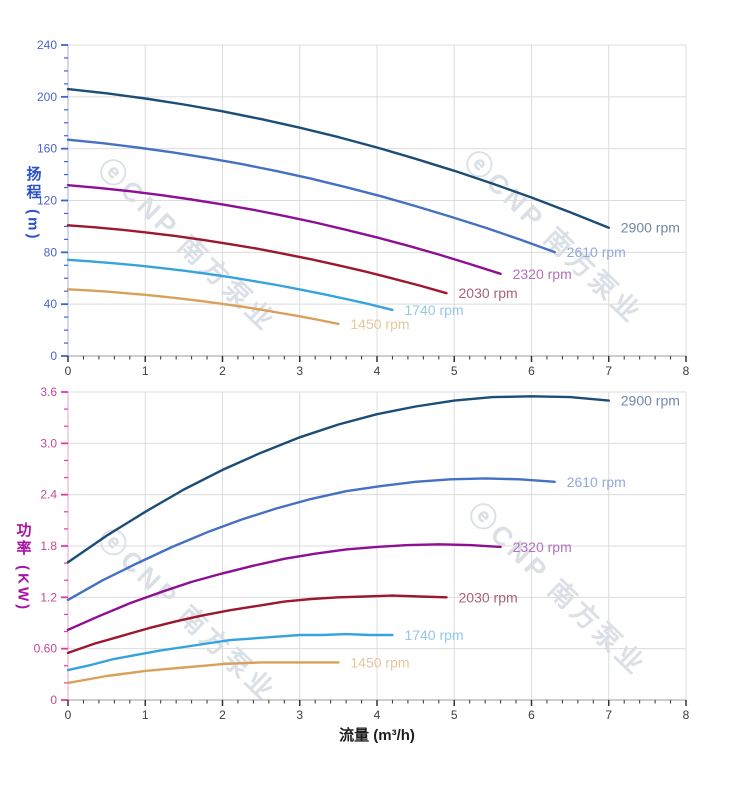 This screenshot has height=797, width=752. Describe the element at coordinates (47, 201) in the screenshot. I see `y-tick-label: 120` at that location.